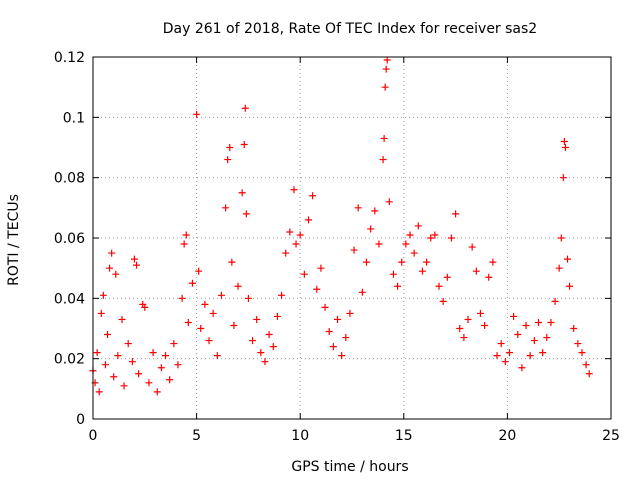 The image size is (640, 480). Describe the element at coordinates (404, 436) in the screenshot. I see `x-tick-label: 15` at that location.